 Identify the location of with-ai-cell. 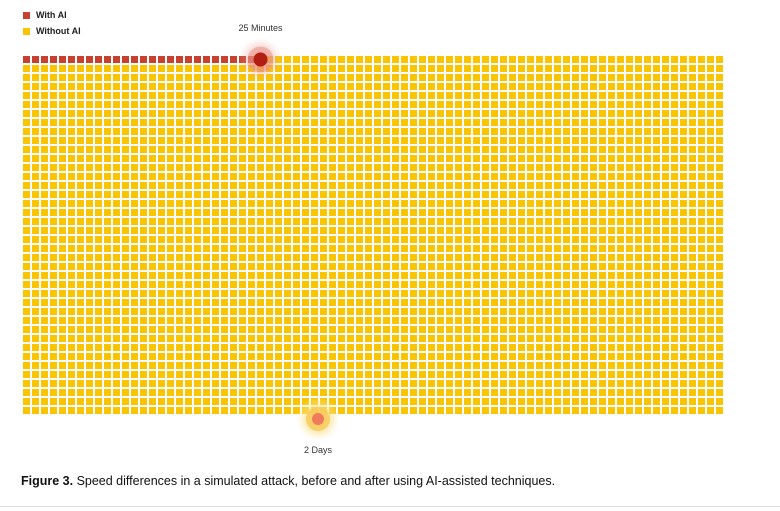
(125, 59).